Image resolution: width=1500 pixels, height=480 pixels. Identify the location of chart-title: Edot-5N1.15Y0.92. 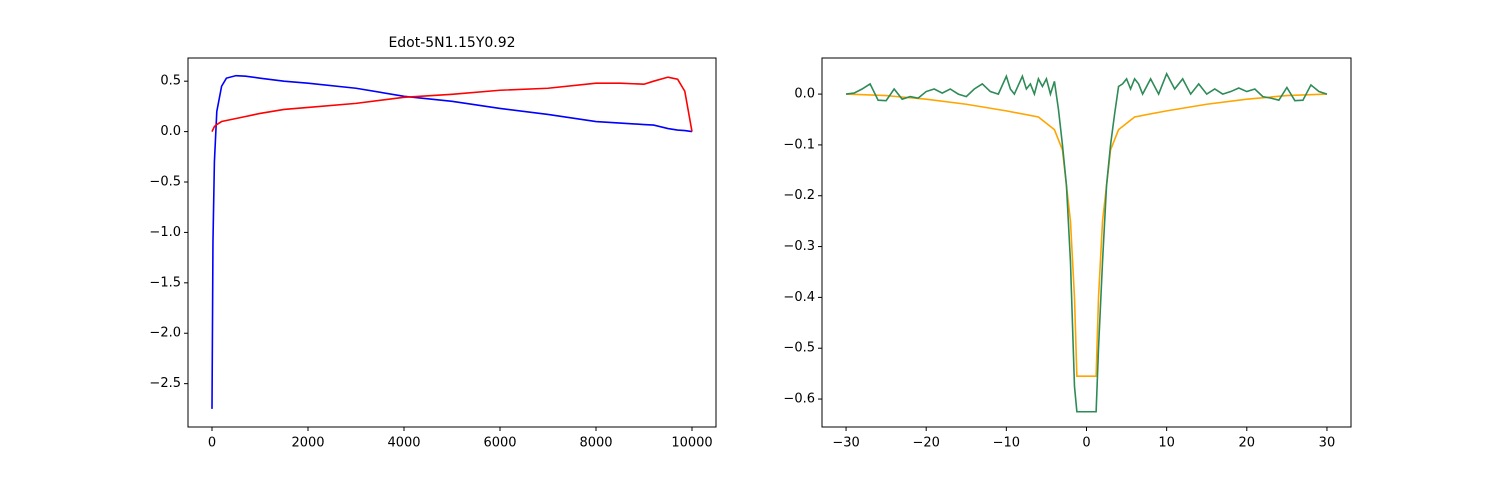
(451, 43).